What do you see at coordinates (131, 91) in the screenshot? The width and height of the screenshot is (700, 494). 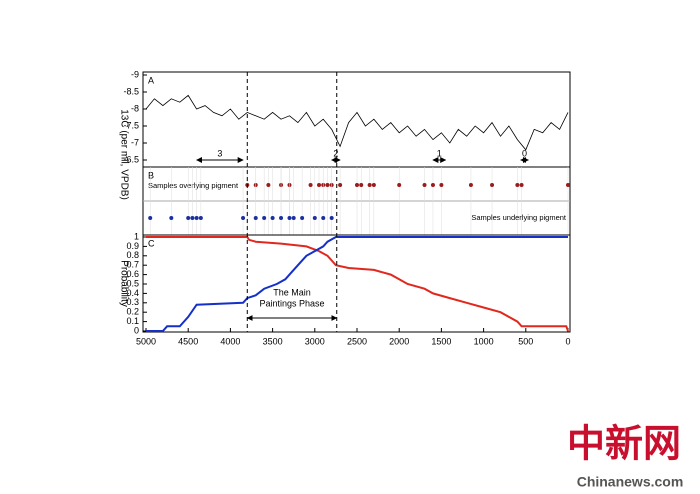 I see `y-tick-label: -8.5` at bounding box center [131, 91].